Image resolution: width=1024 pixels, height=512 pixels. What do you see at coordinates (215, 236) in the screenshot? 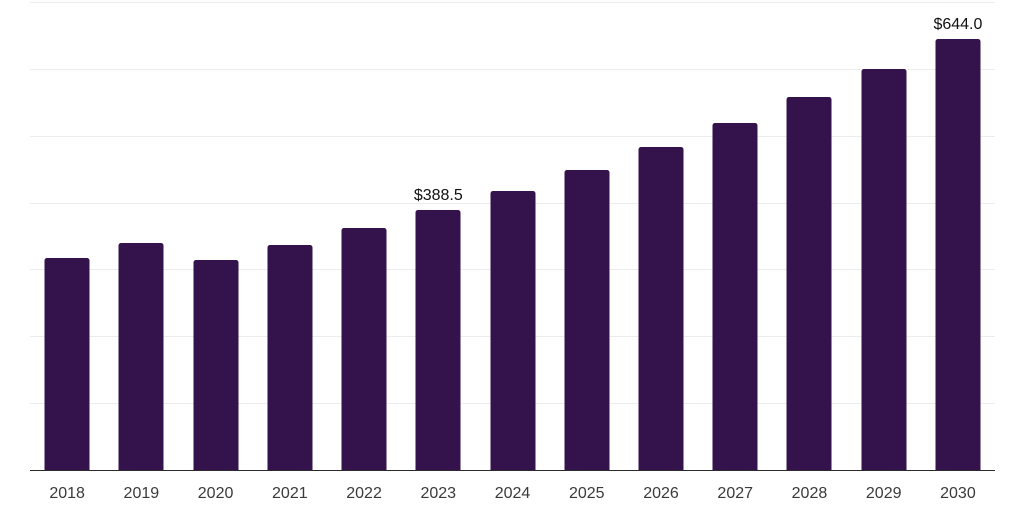
I see `bar-slot-2020` at bounding box center [215, 236].